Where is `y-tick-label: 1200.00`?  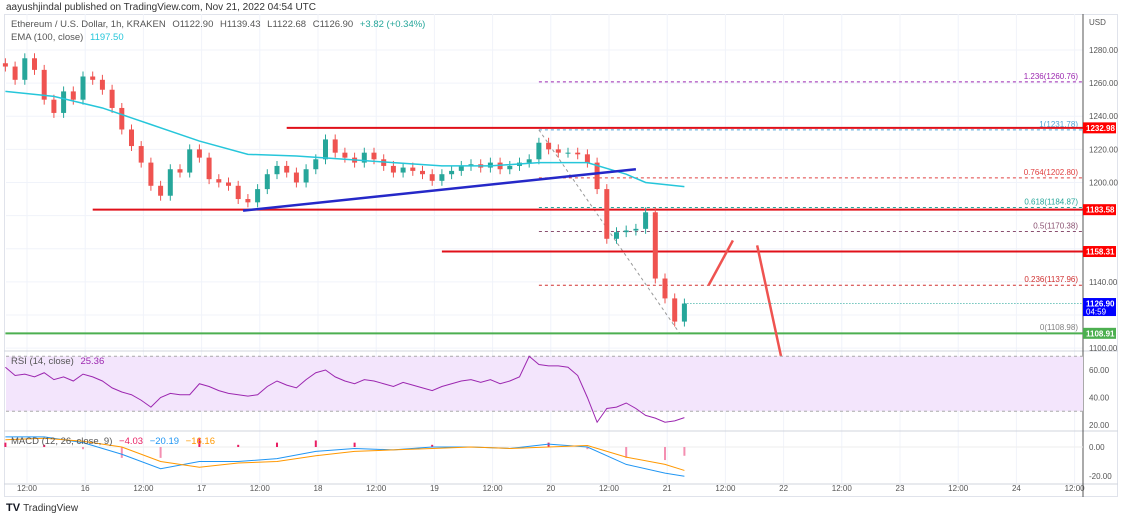 y-tick-label: 1200.00 is located at coordinates (1103, 182).